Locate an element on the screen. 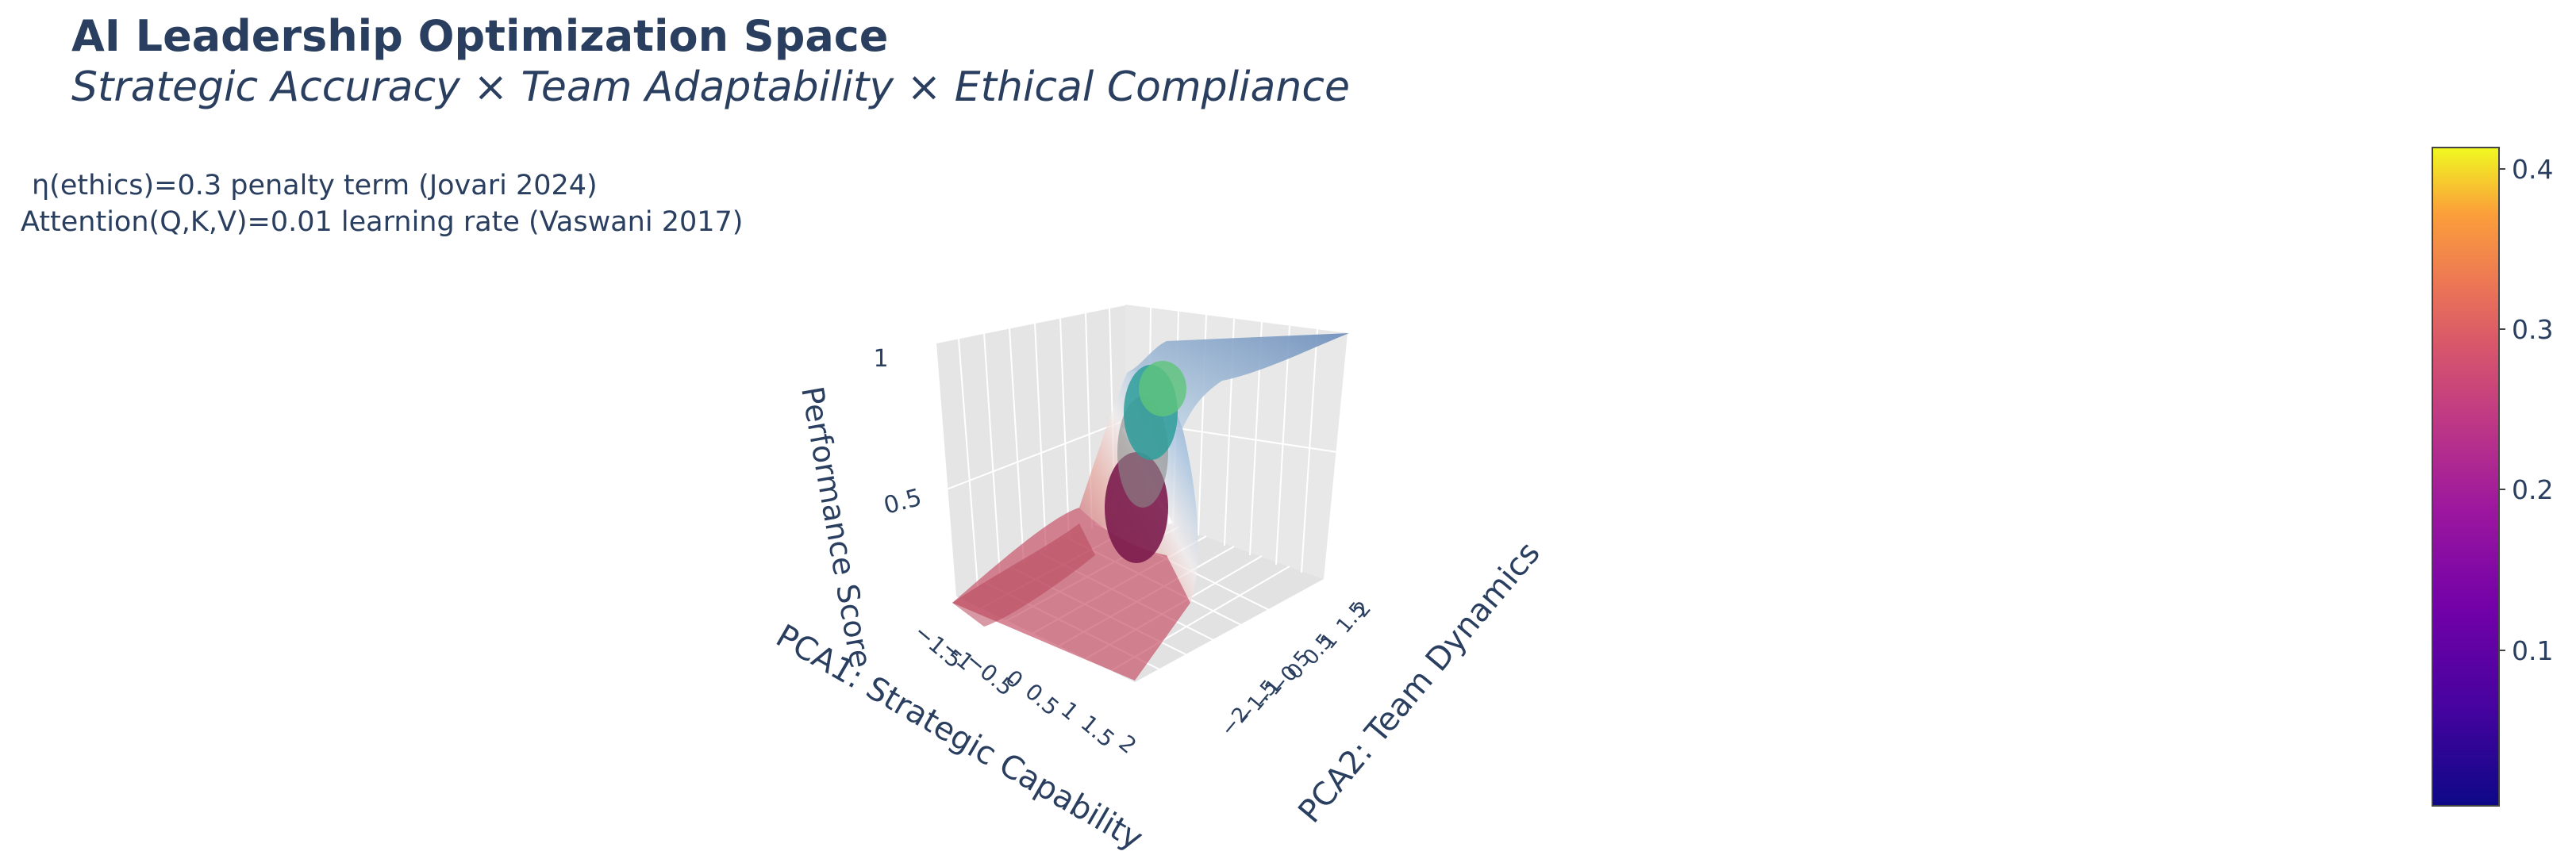 This screenshot has width=2576, height=855. colorbar-tick-0.1: 0.1 is located at coordinates (2532, 650).